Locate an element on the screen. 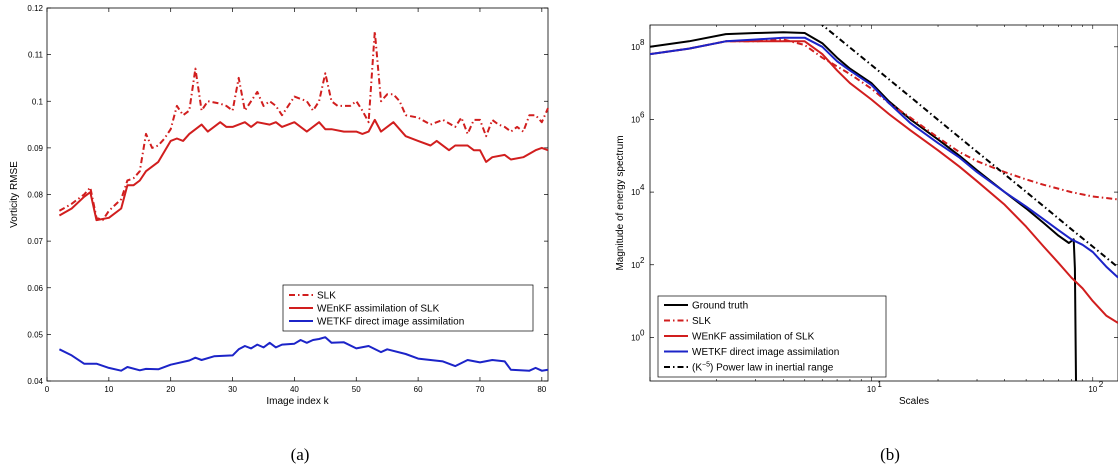 This screenshot has height=468, width=1118. legend-label-a: SLK is located at coordinates (326, 296).